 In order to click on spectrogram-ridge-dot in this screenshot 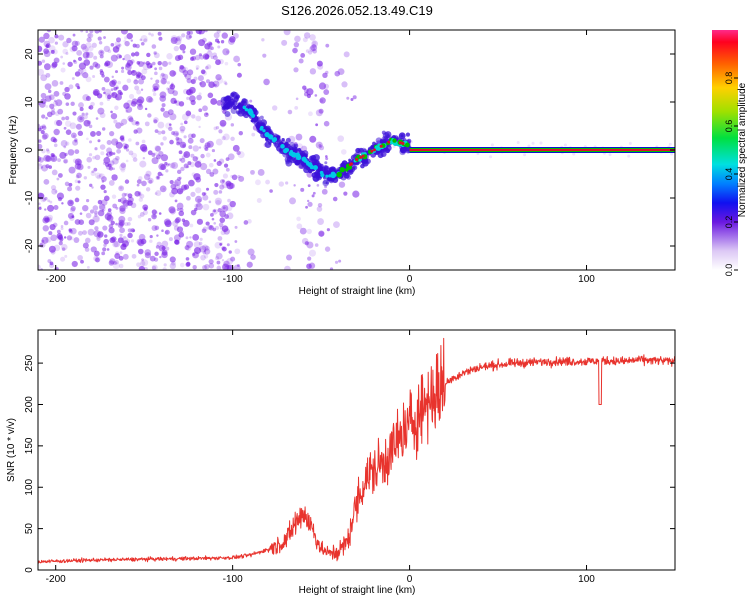, I will do `click(289, 163)`.